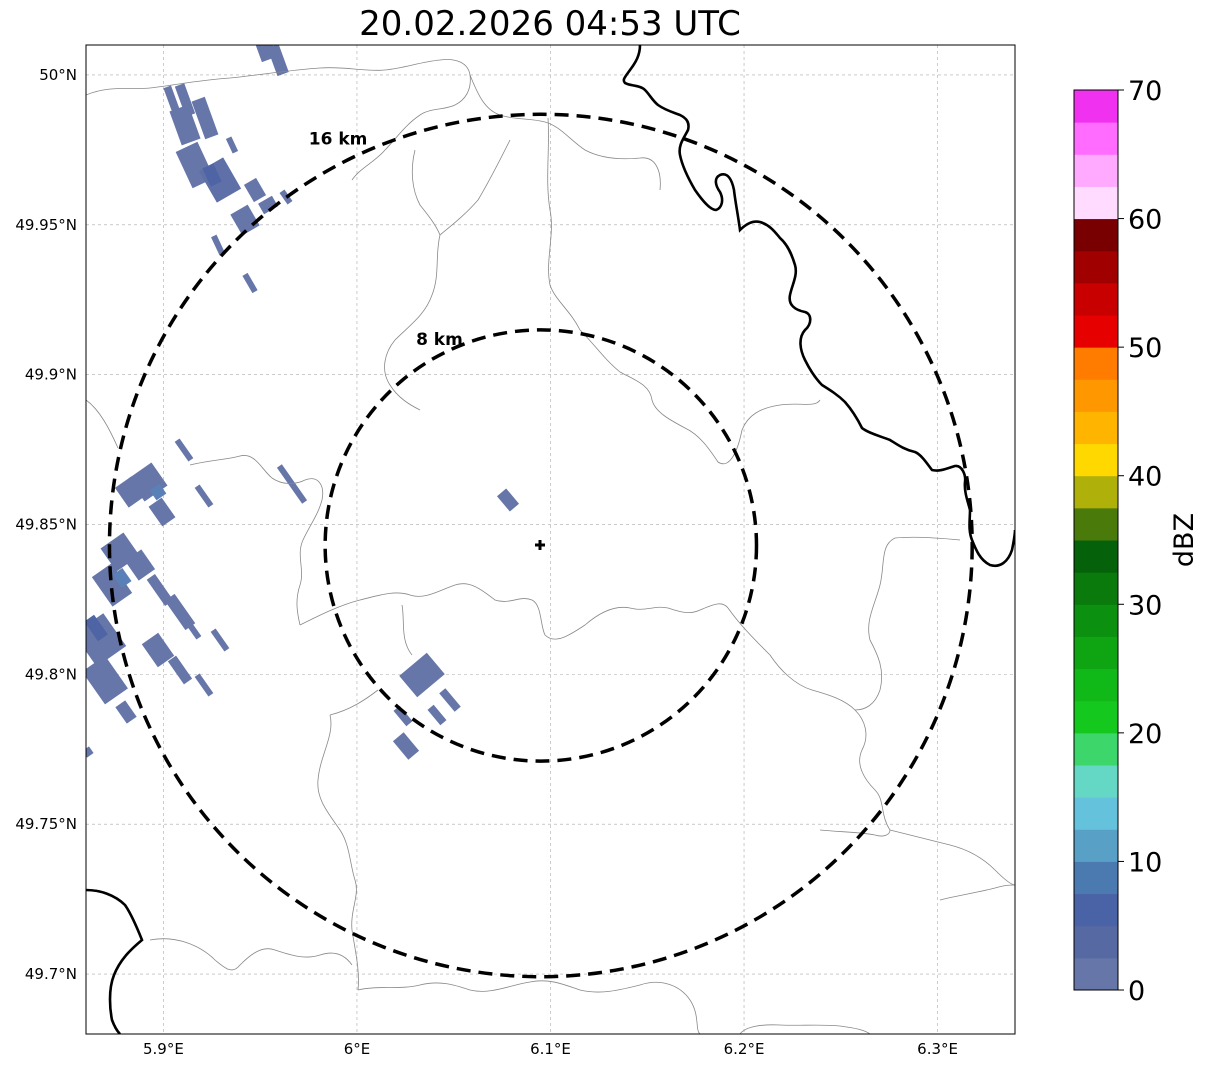  Describe the element at coordinates (51, 974) in the screenshot. I see `lat-tick-label: 49.7°N` at that location.